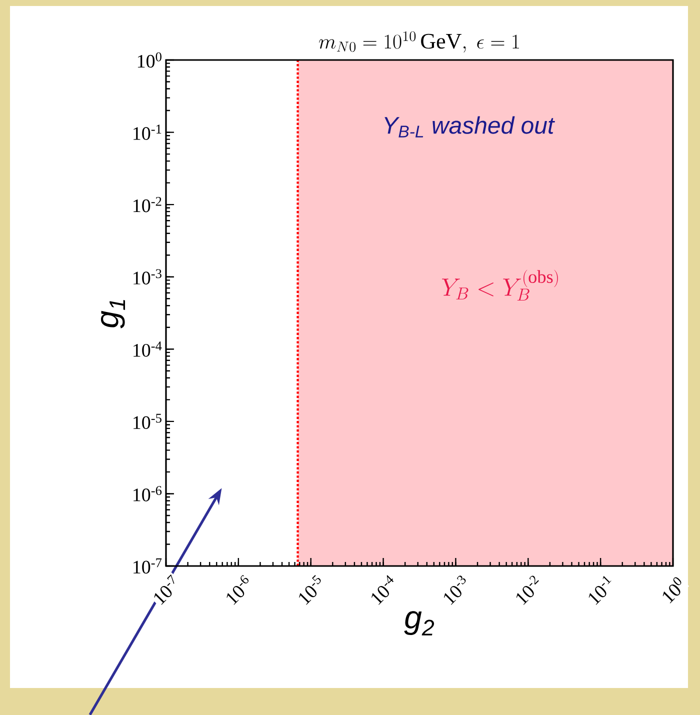 Image resolution: width=700 pixels, height=715 pixels. I want to click on y-axis-title: g$_{1}$, so click(113, 314).